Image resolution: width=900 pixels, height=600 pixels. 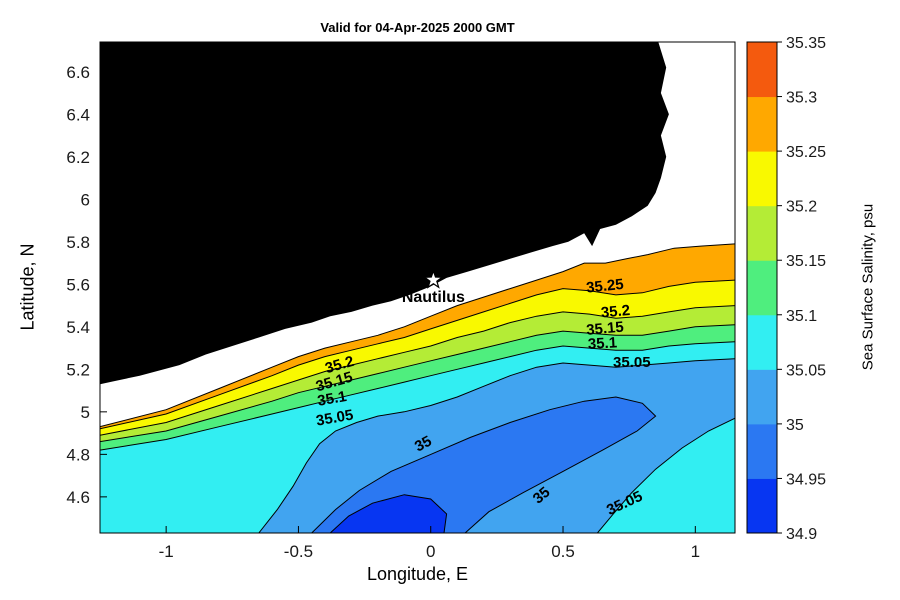 I want to click on ship-marker-star-icon, so click(x=433, y=279).